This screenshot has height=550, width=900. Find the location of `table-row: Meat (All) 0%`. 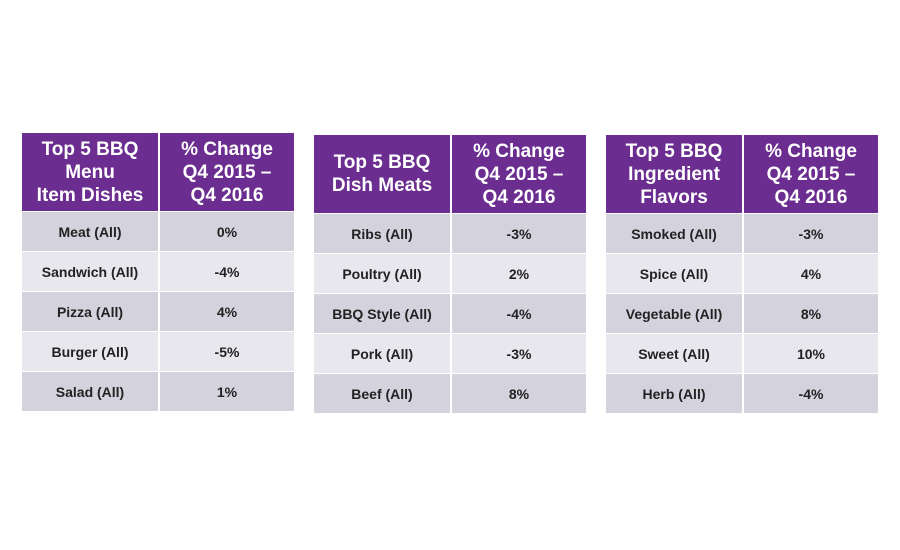

table-row: Meat (All) 0% is located at coordinates (159, 231).